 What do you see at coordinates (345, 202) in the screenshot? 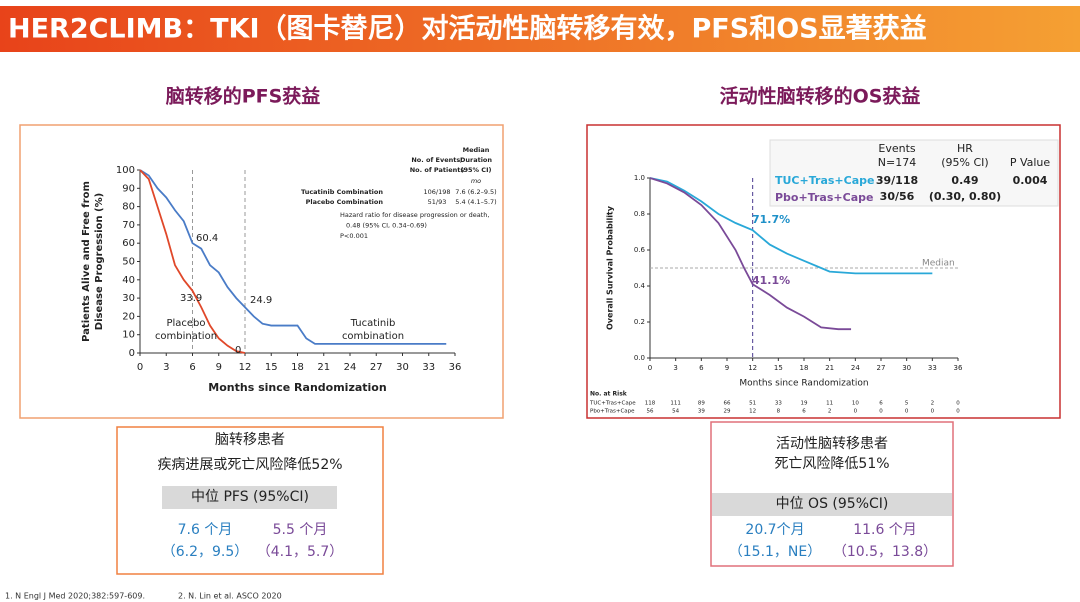
I see `legend-entry: Placebo Combination` at bounding box center [345, 202].